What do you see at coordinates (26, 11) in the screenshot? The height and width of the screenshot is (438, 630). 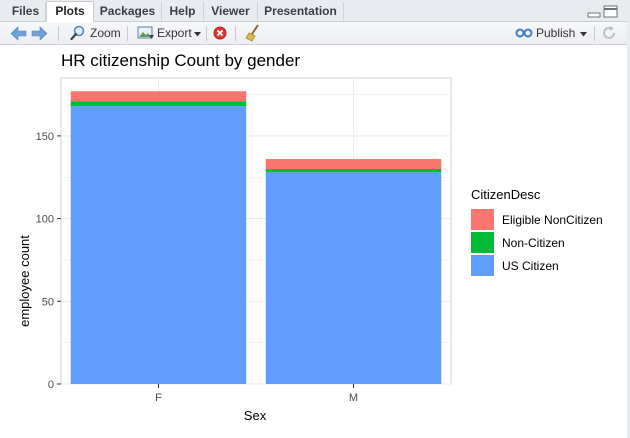 I see `tab-files: Files` at bounding box center [26, 11].